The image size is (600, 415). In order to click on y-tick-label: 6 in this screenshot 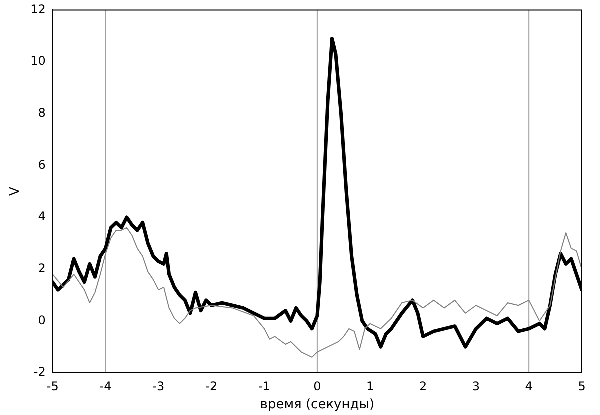, I will do `click(42, 165)`.